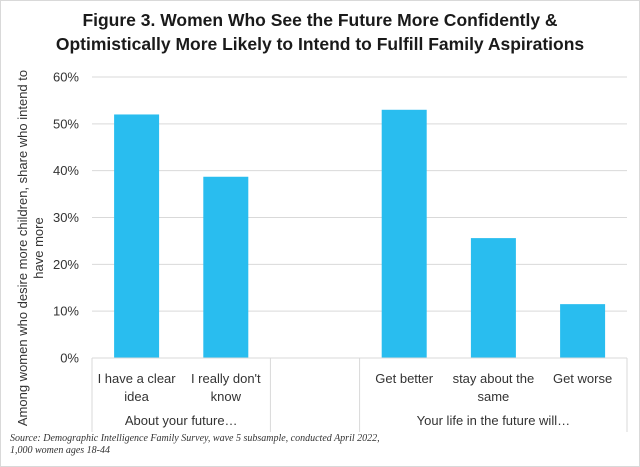  I want to click on y-tick-label: 10%, so click(66, 311).